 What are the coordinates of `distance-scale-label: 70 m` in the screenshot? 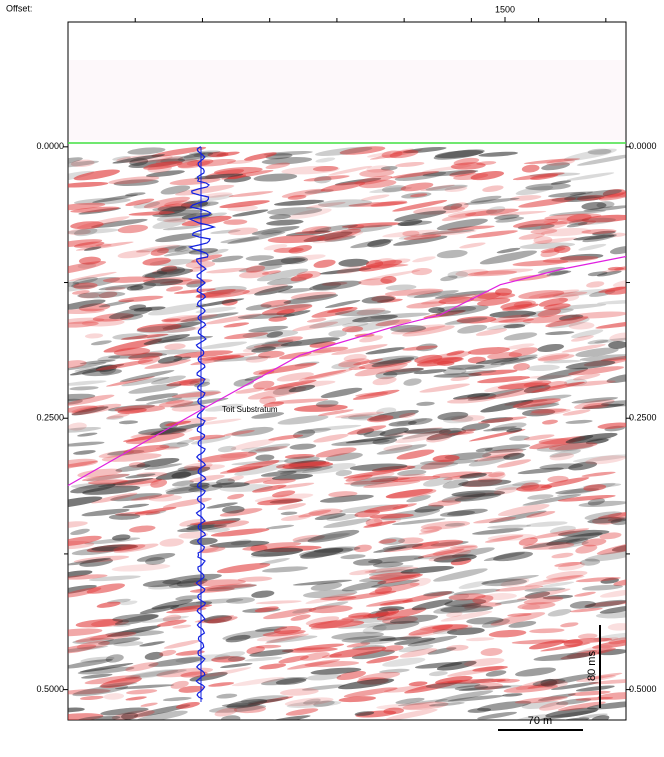 It's located at (540, 721).